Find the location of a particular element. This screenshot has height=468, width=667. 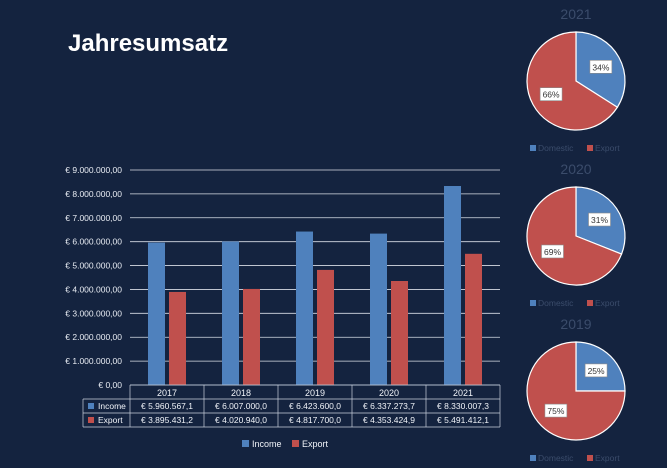

data-label: € 6.423.600,0 is located at coordinates (315, 406).